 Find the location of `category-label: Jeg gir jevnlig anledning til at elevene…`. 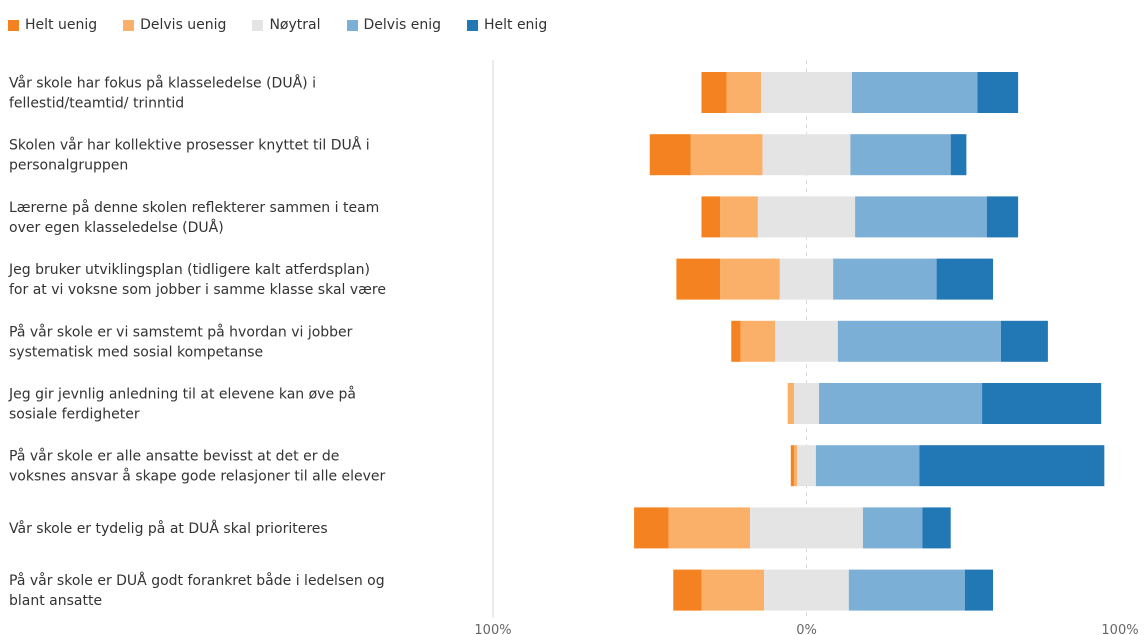

category-label: Jeg gir jevnlig anledning til at elevene… is located at coordinates (182, 404).